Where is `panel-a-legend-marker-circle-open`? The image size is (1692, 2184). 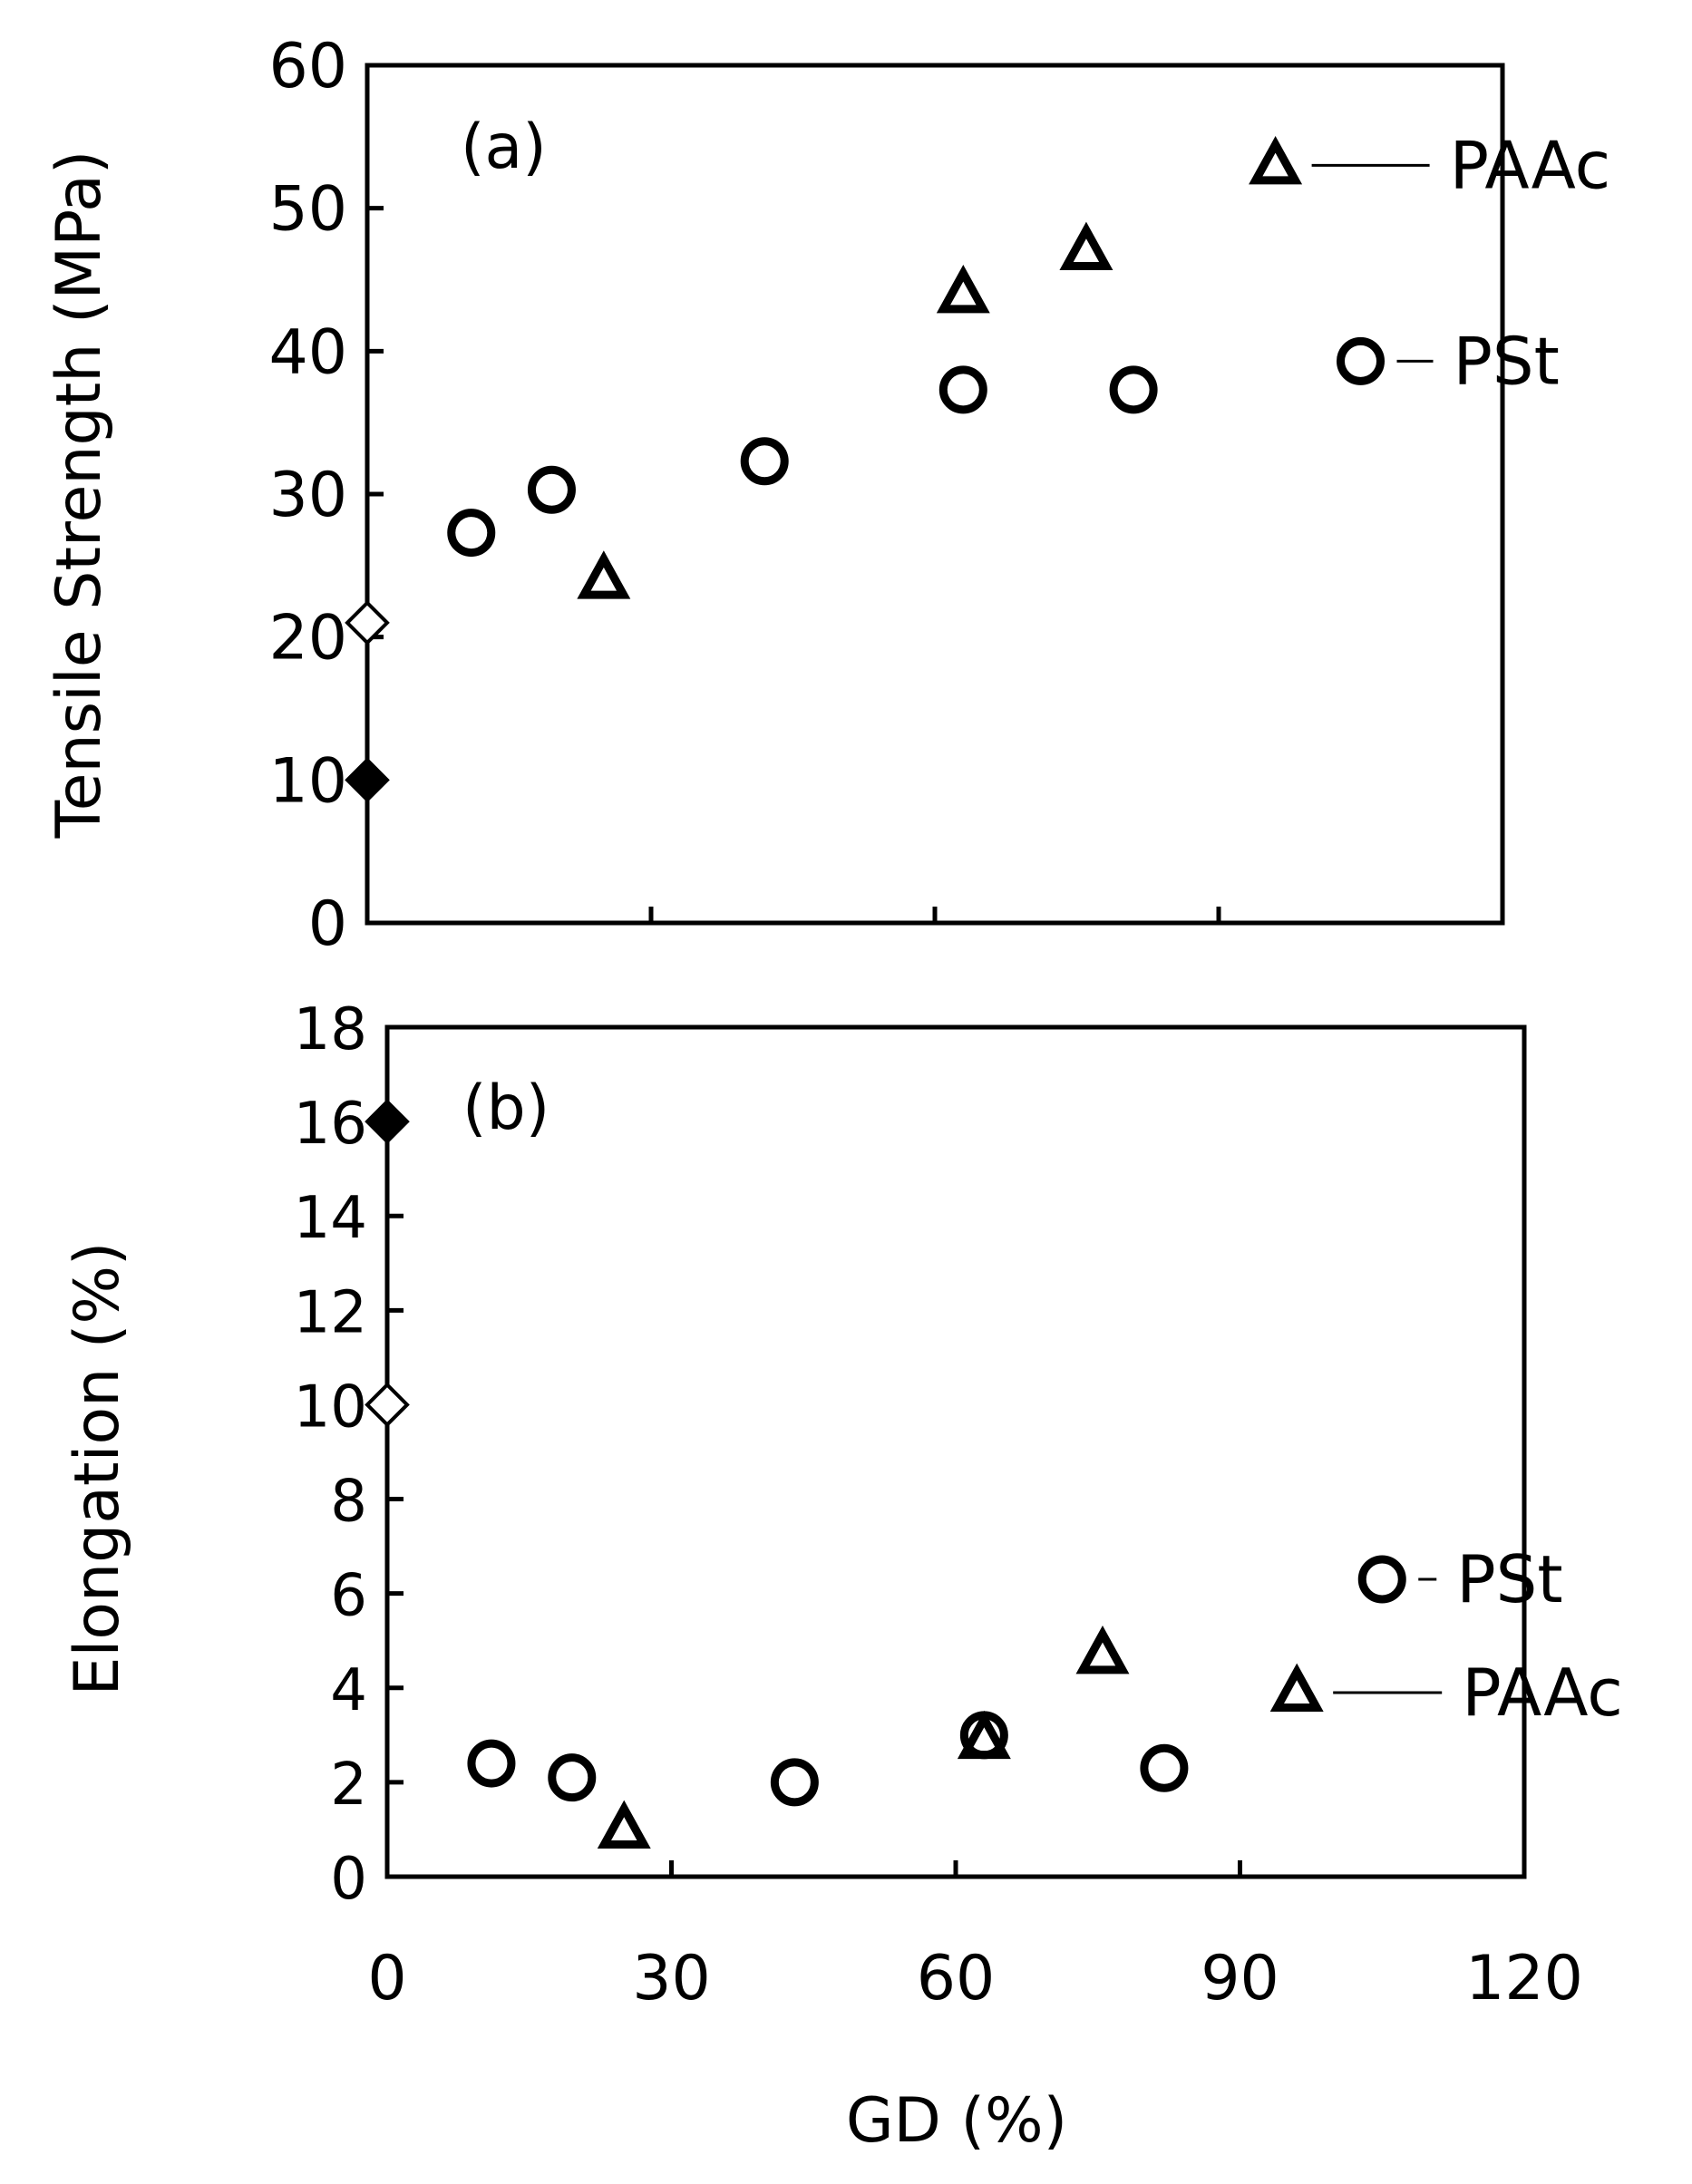
panel-a-legend-marker-circle-open is located at coordinates (1361, 360).